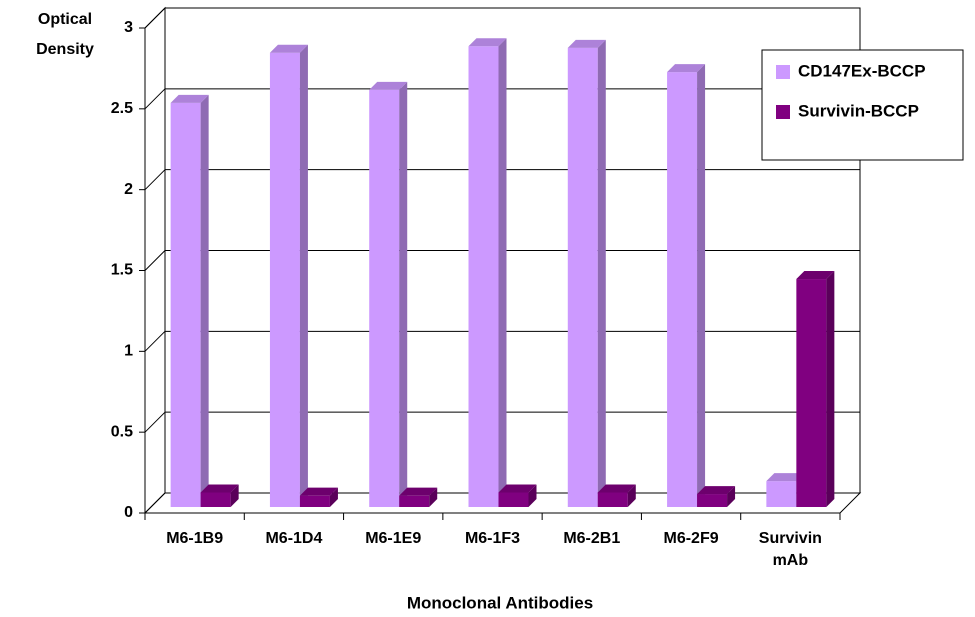  Describe the element at coordinates (194, 538) in the screenshot. I see `x-tick-label: M6-1B9` at that location.